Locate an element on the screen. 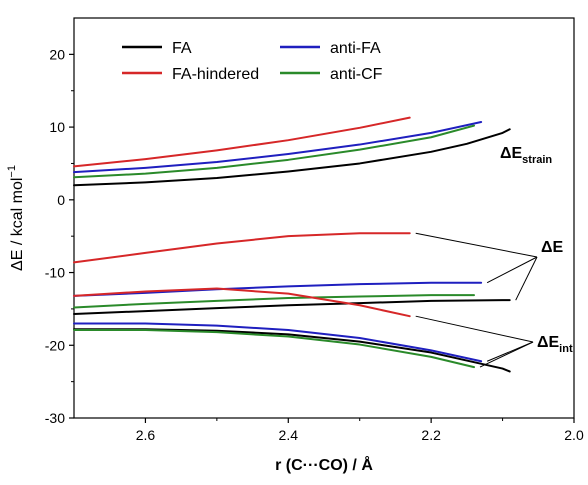  annotation-interaction-subscript: int is located at coordinates (566, 349).